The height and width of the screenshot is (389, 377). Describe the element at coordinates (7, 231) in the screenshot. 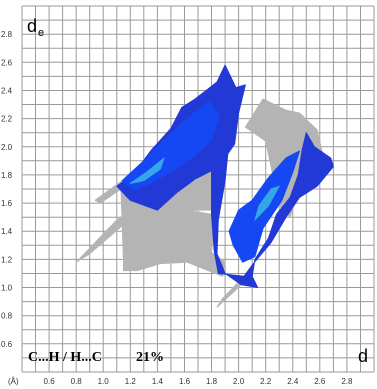

I see `y-tick-label: 1.4` at that location.